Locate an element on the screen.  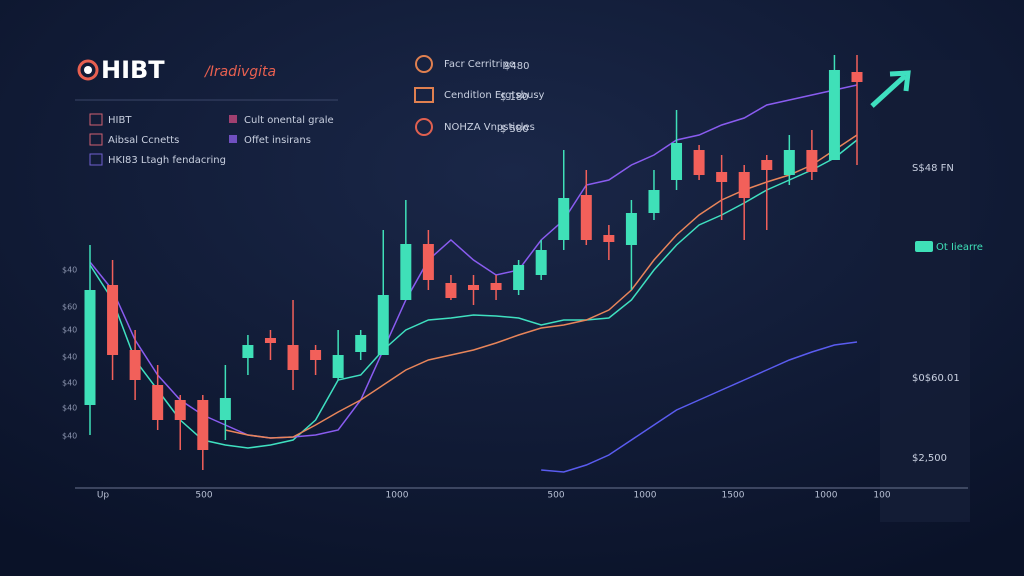
y-label: $60 is located at coordinates (69, 307).